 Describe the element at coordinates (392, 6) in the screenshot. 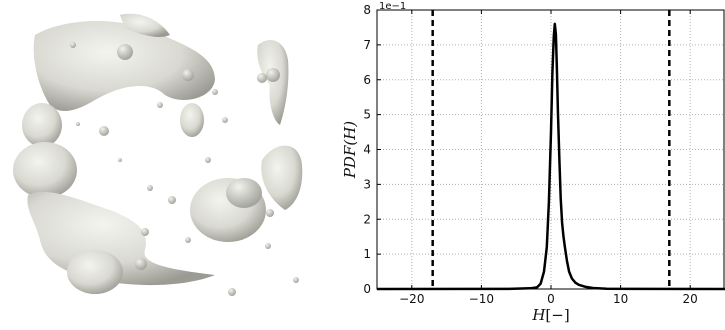

I see `y-scale-label: 1e−1` at that location.